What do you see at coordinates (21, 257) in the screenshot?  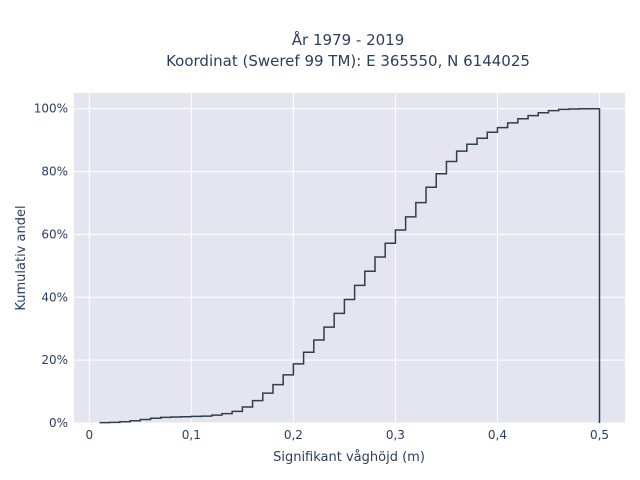 I see `y-axis-title: Kumulativ andel` at bounding box center [21, 257].